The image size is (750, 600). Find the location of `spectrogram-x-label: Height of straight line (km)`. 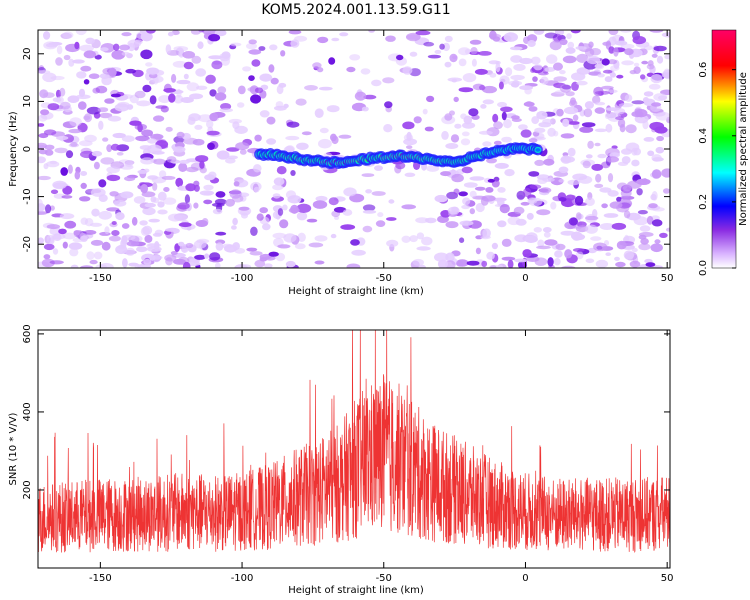

spectrogram-x-label: Height of straight line (km) is located at coordinates (356, 291).